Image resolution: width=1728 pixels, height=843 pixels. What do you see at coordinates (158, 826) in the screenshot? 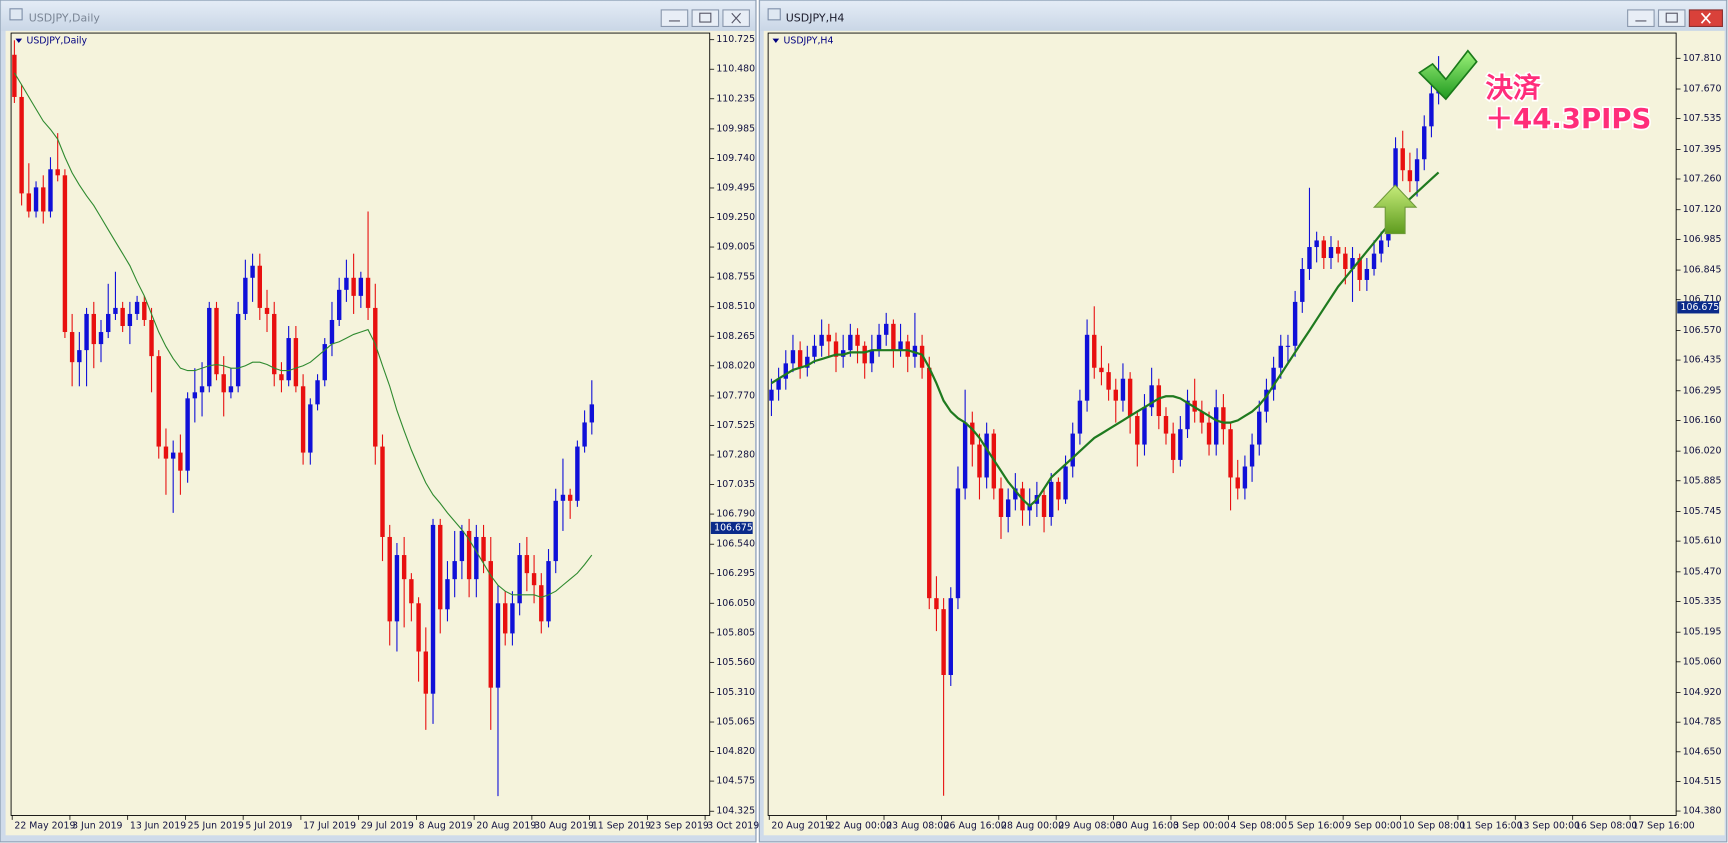
I see `x-tick-label: 13 Jun 2019` at bounding box center [158, 826].